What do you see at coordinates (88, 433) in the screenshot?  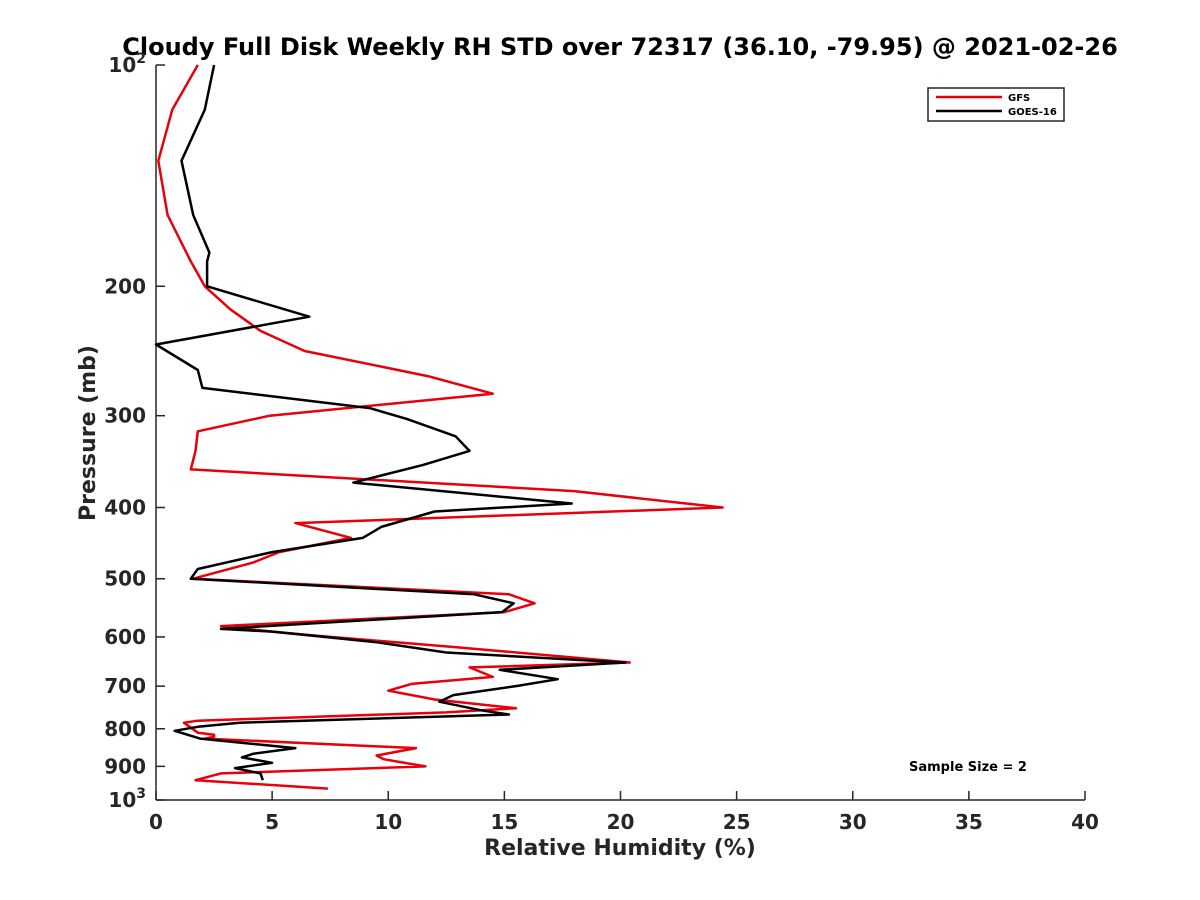 I see `y-axis-label: Pressure (mb)` at bounding box center [88, 433].